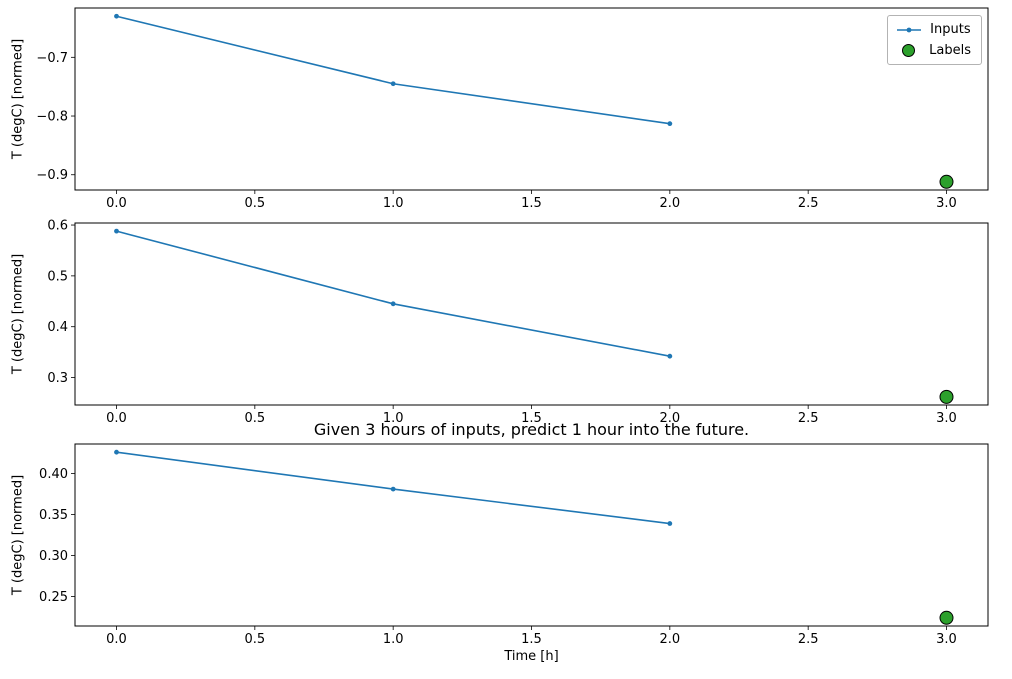 The width and height of the screenshot is (1012, 679). Describe the element at coordinates (52, 117) in the screenshot. I see `y-tick-label: −0.8` at that location.